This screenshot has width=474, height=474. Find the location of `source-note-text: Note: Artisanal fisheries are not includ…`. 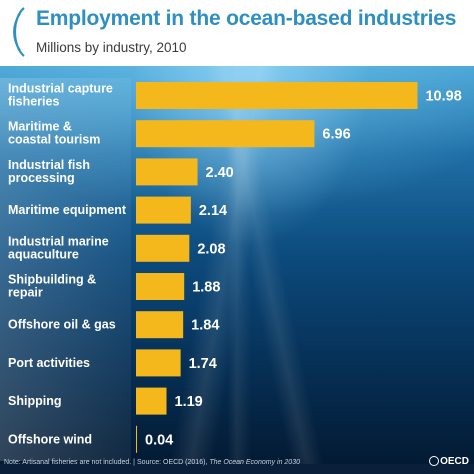

source-note-text: Note: Artisanal fisheries are not includ… is located at coordinates (107, 462).